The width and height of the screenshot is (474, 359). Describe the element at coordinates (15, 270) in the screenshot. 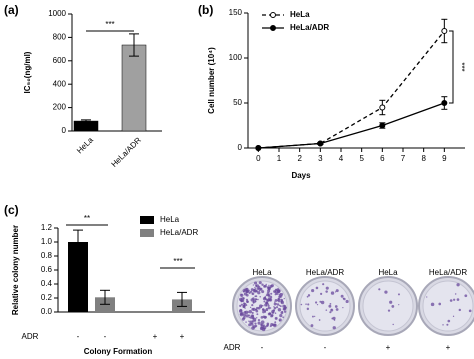

I see `y-axis-label: Relative colony number` at that location.